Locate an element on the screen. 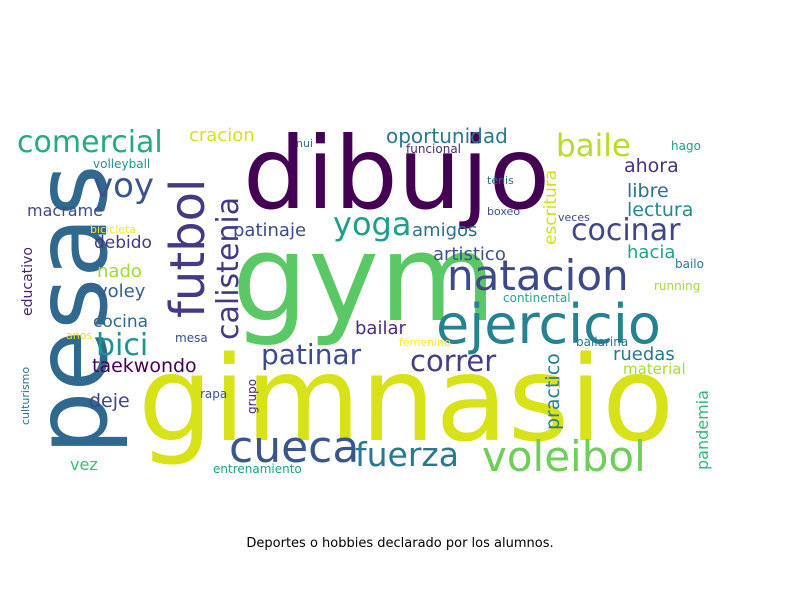  word-running: running is located at coordinates (677, 286).